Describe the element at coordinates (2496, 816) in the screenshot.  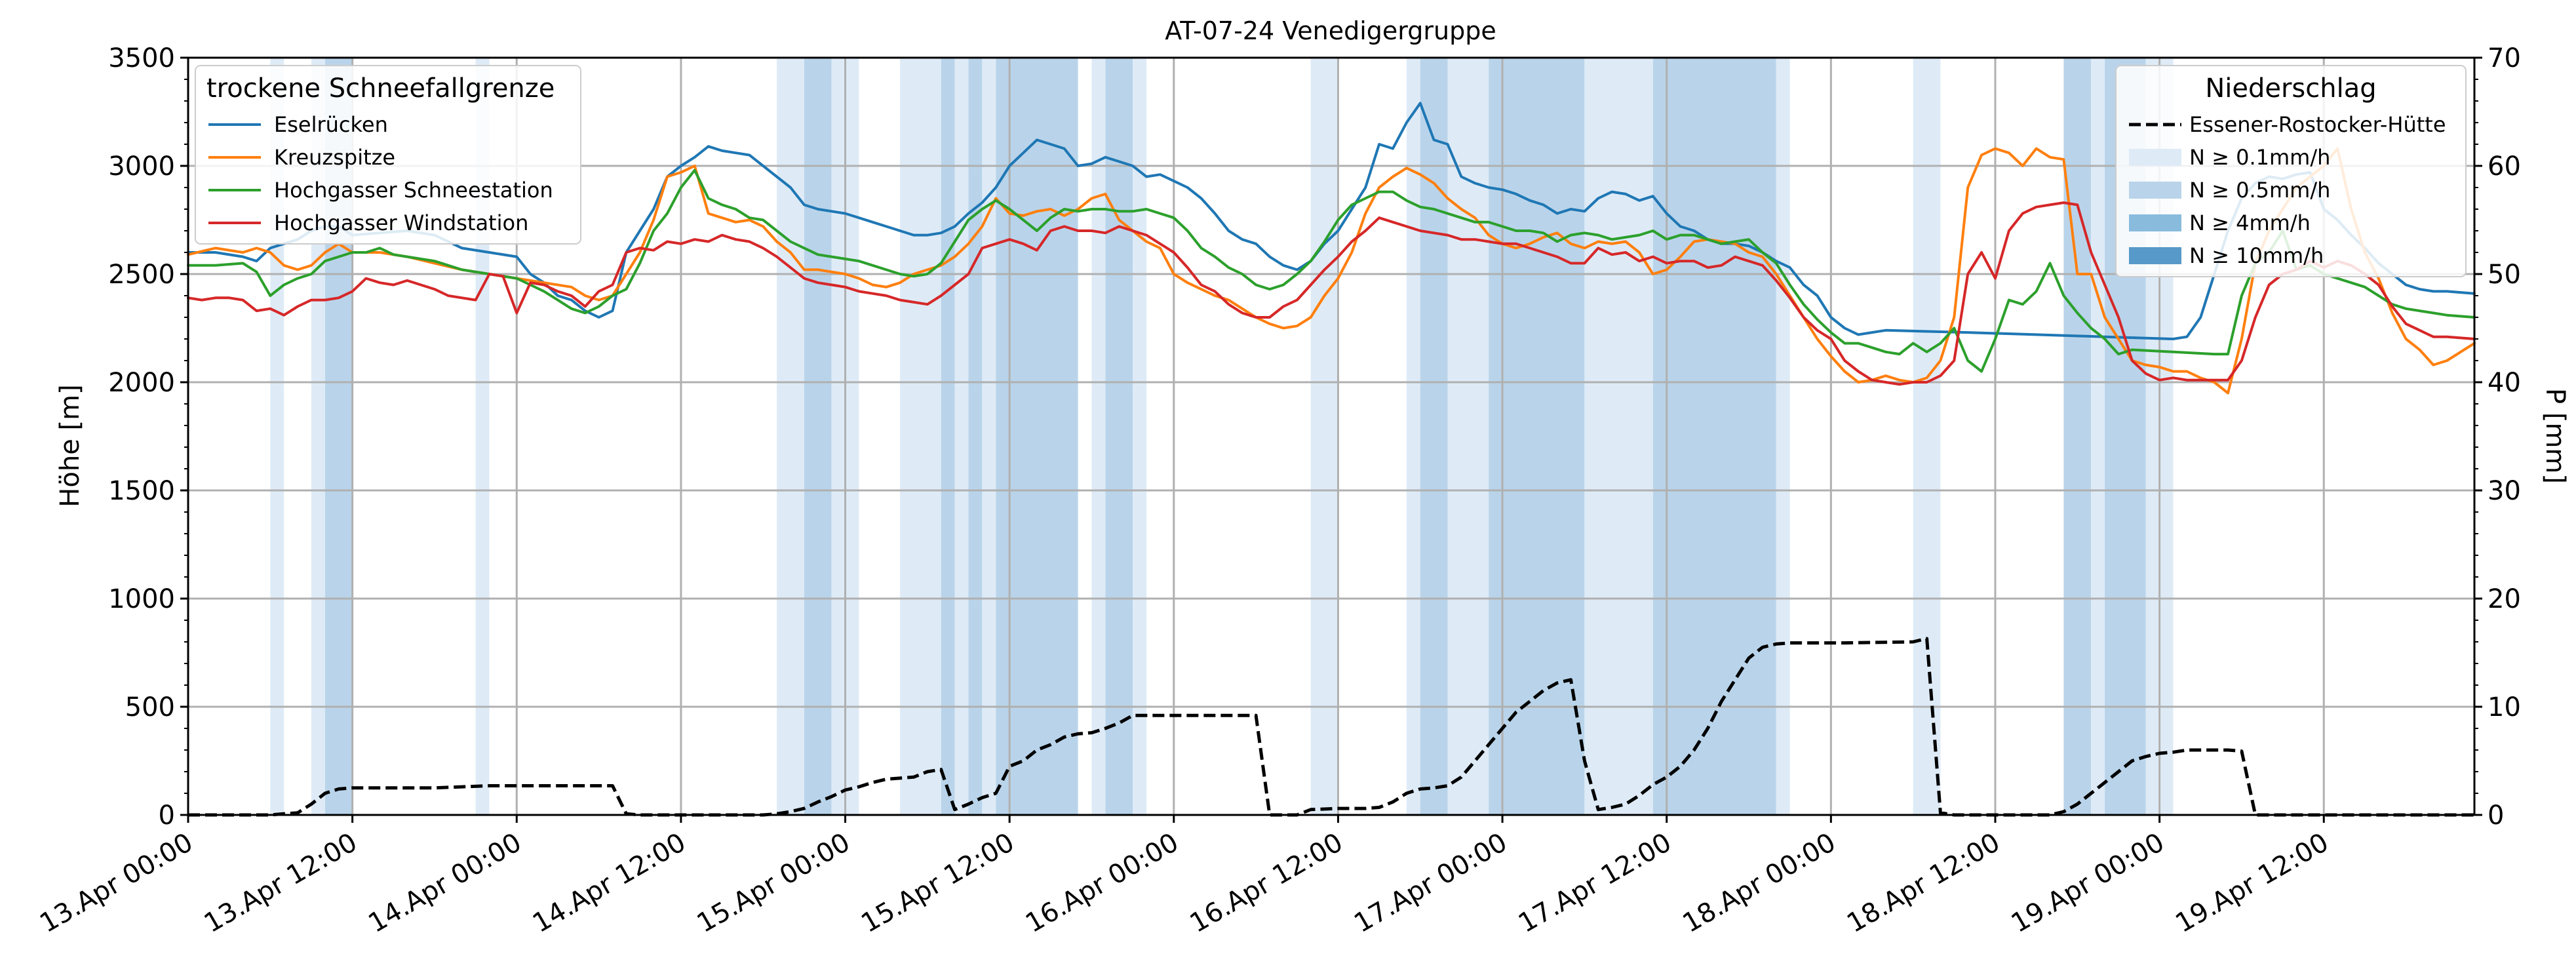
I see `y-tick-label-right: 0` at that location.